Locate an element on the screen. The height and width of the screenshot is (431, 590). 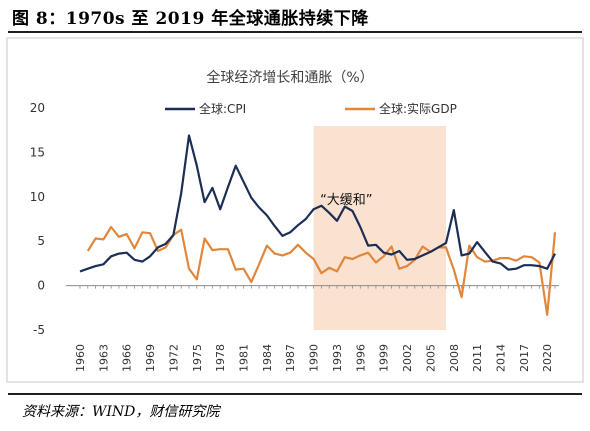
x-tick-label: 1993 is located at coordinates (337, 358).